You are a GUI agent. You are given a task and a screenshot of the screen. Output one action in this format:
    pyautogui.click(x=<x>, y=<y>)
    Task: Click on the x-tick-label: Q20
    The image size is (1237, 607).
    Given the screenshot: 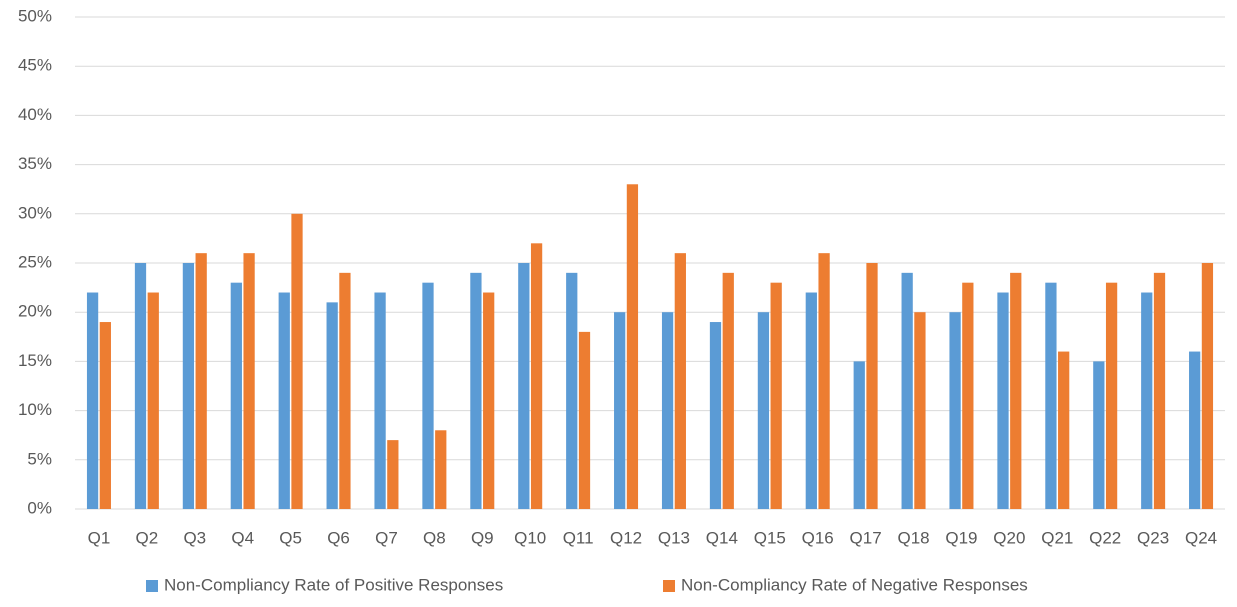 What is the action you would take?
    pyautogui.click(x=1009, y=537)
    